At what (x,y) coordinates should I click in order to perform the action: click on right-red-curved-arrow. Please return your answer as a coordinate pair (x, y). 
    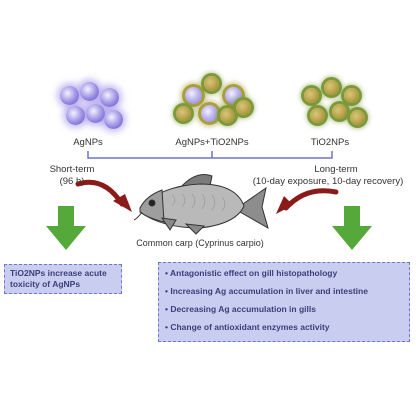
    Looking at the image, I should click on (307, 201).